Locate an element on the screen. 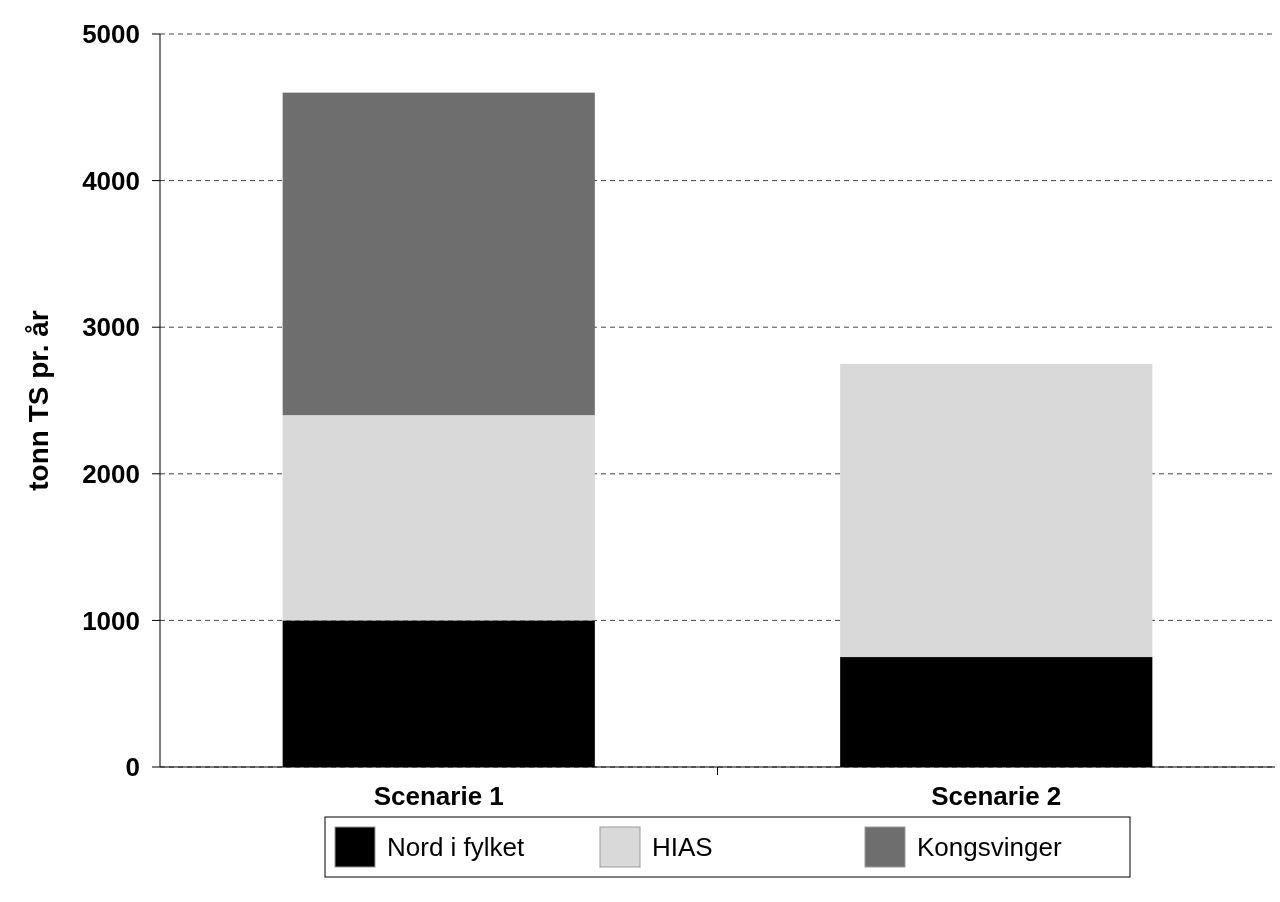  y-tick-label: 0 is located at coordinates (132, 767).